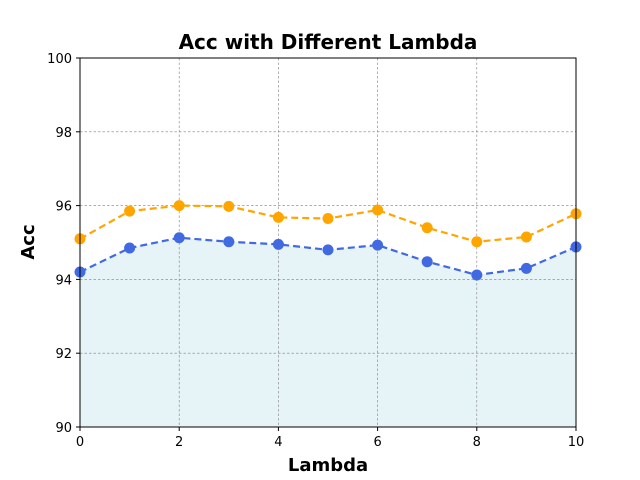  What do you see at coordinates (328, 465) in the screenshot?
I see `x-axis-label: Lambda` at bounding box center [328, 465].